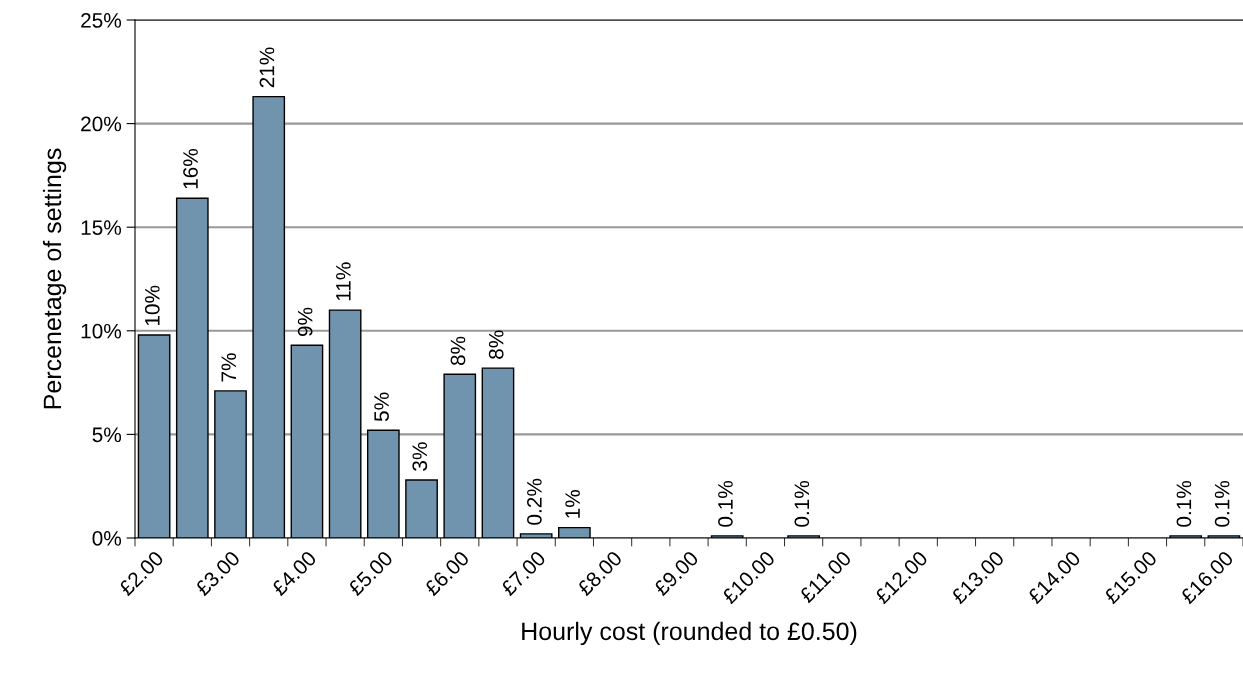  I want to click on data-label: 9%, so click(305, 322).